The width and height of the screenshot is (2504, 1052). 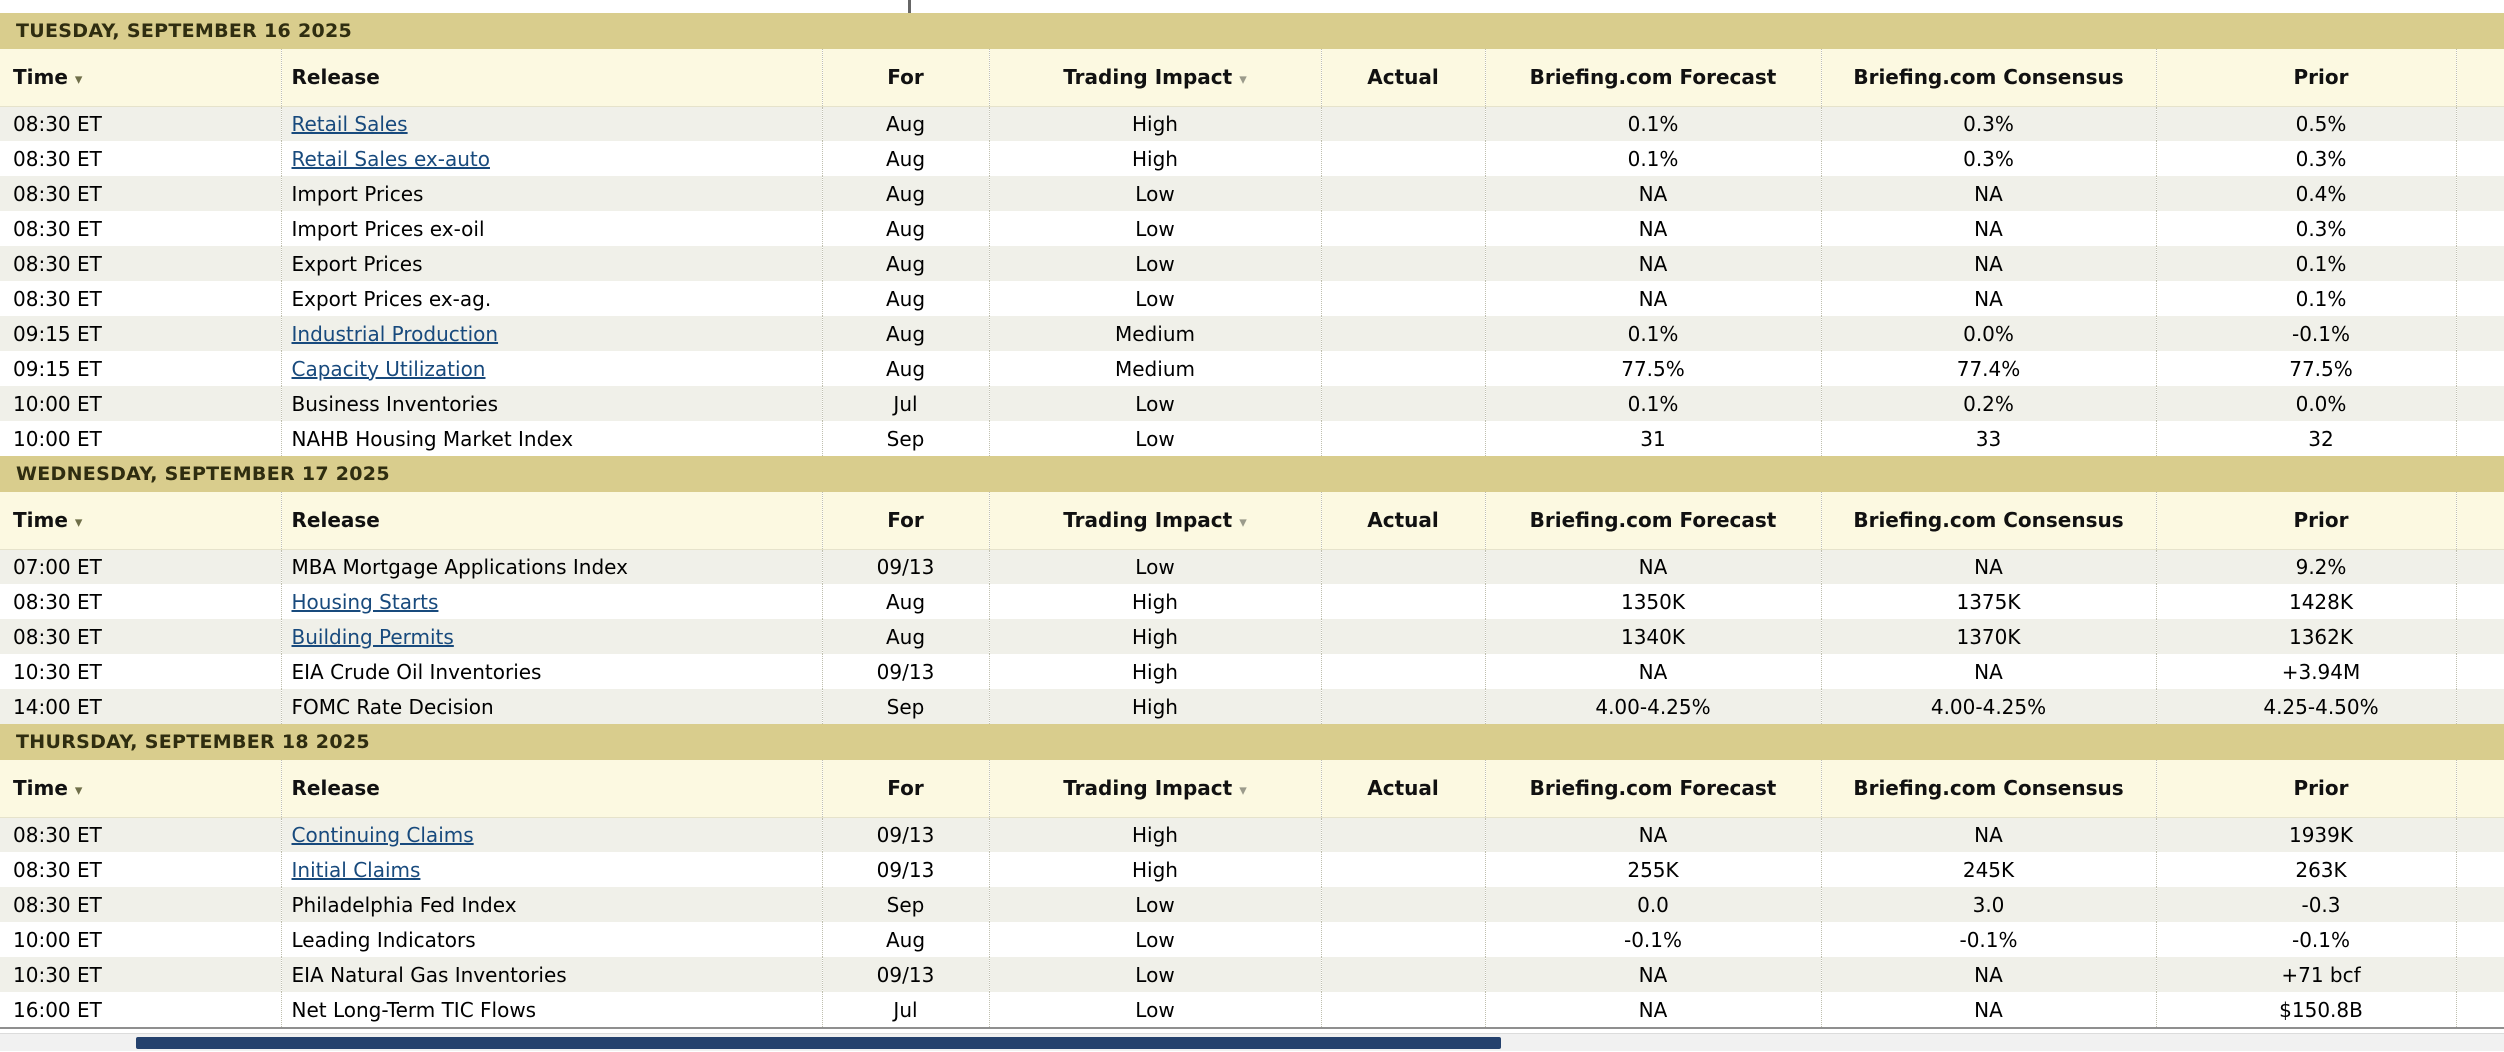 I want to click on release-link: Housing Starts, so click(x=365, y=601).